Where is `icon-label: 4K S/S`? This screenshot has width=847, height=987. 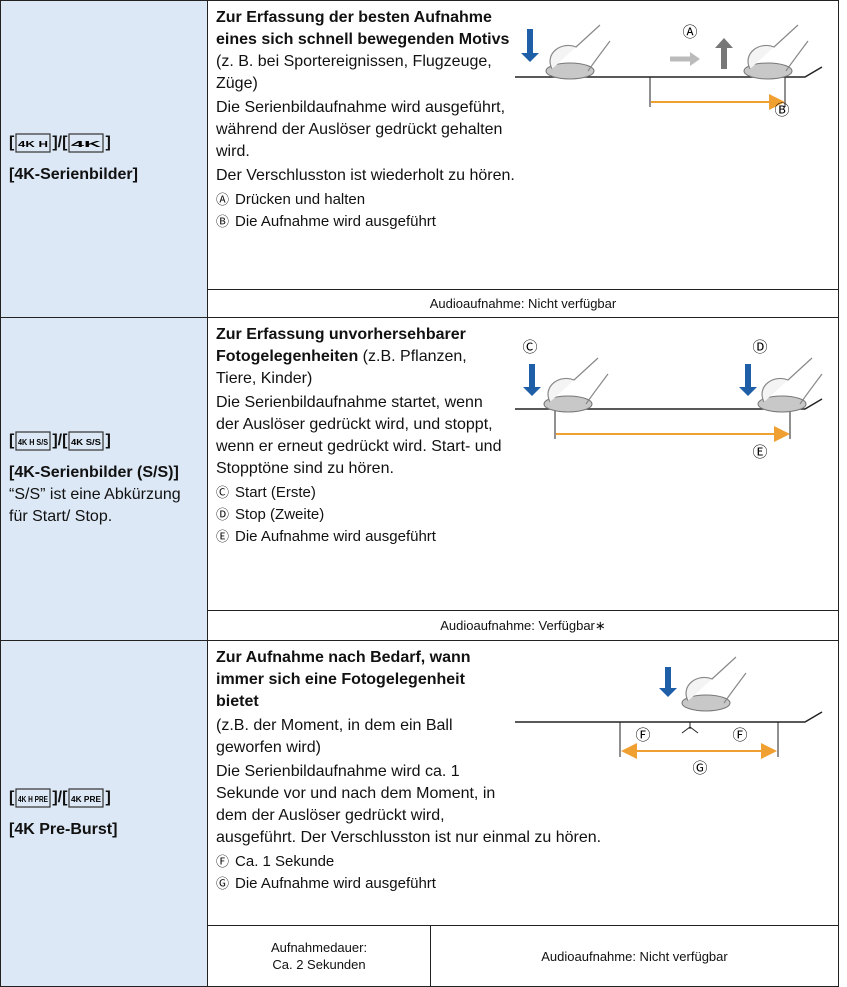
icon-label: 4K S/S is located at coordinates (86, 442).